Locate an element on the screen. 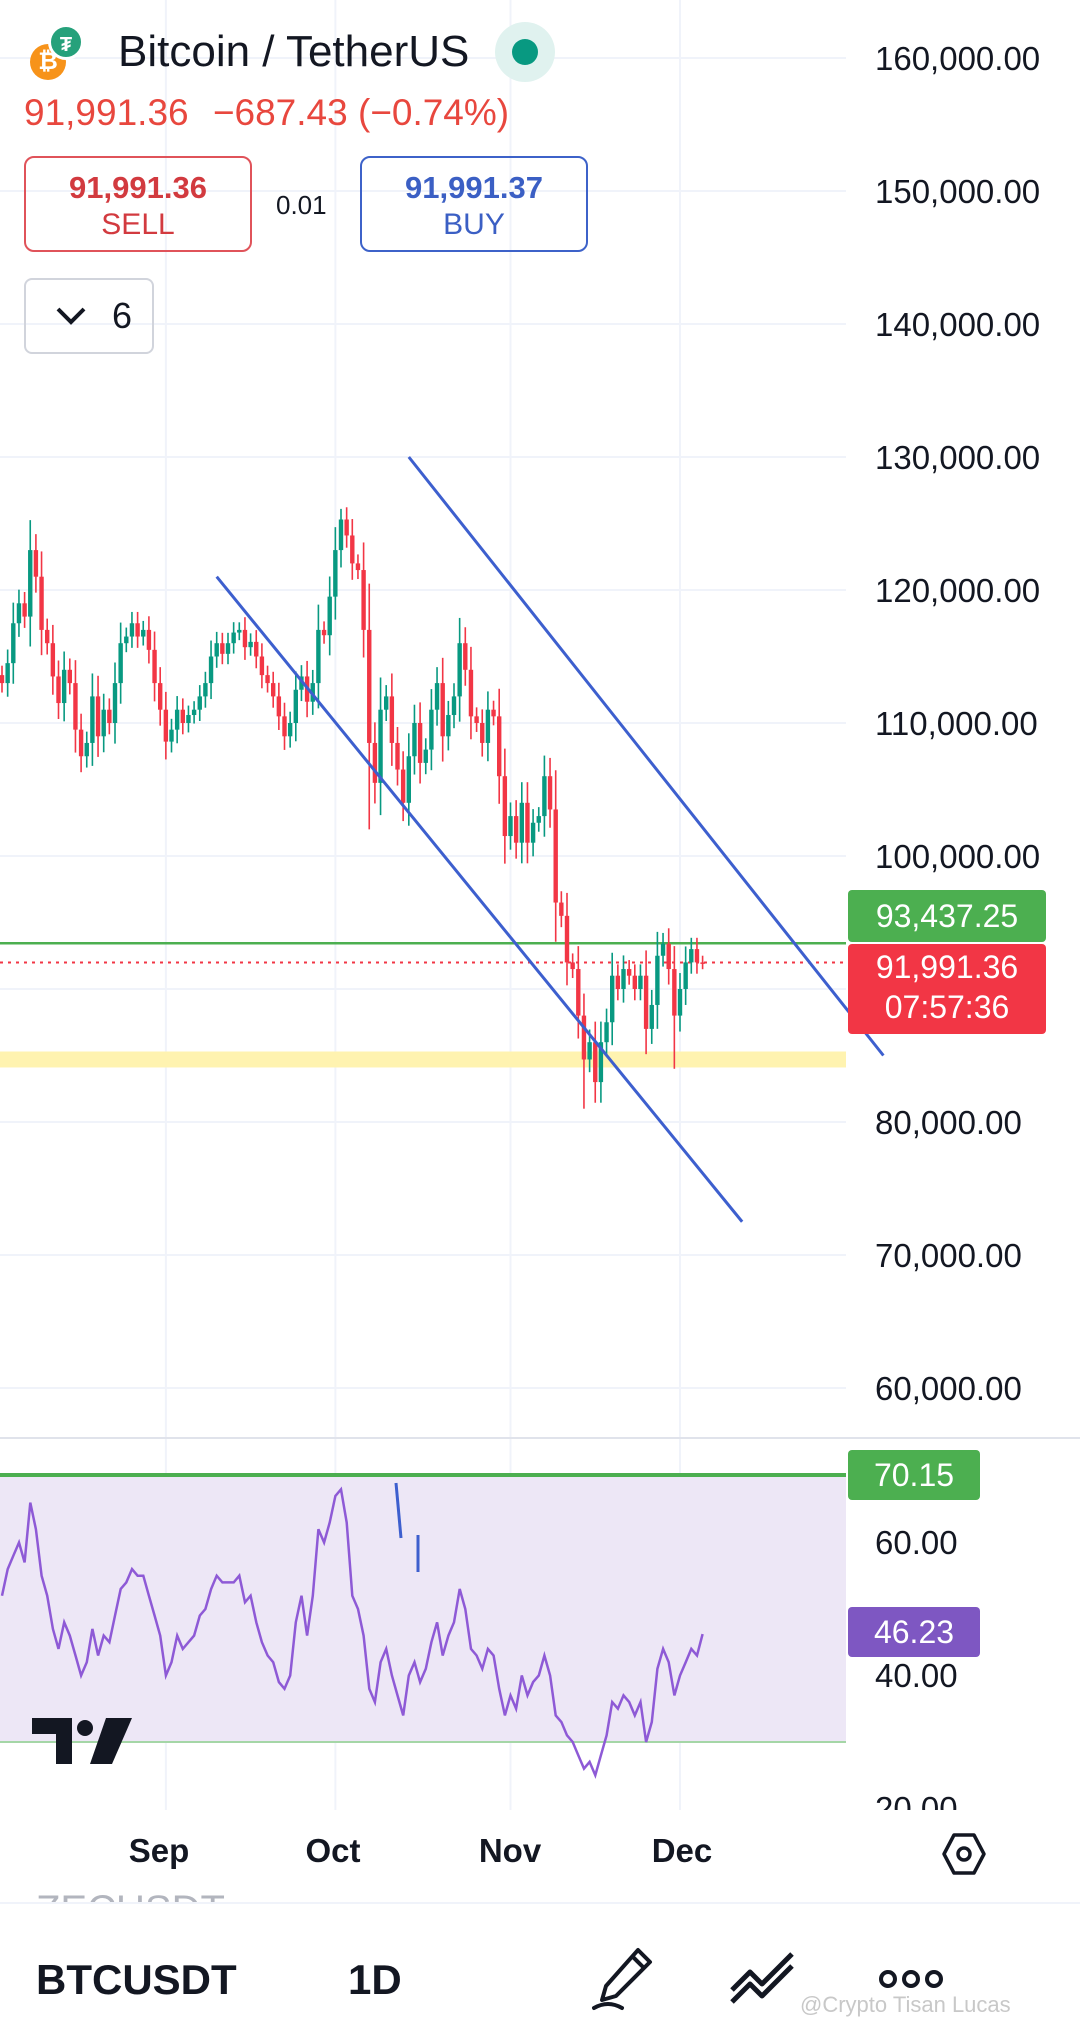  rsi-background is located at coordinates (423, 1608).